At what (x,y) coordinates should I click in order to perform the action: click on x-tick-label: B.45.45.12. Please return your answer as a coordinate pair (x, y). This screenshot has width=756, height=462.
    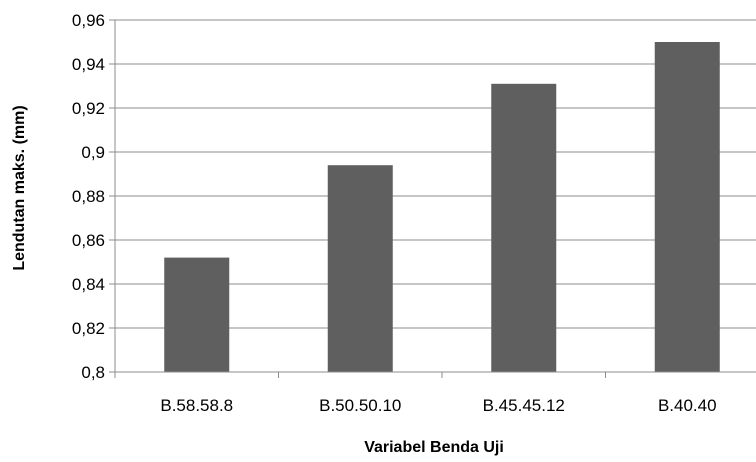
    Looking at the image, I should click on (524, 405).